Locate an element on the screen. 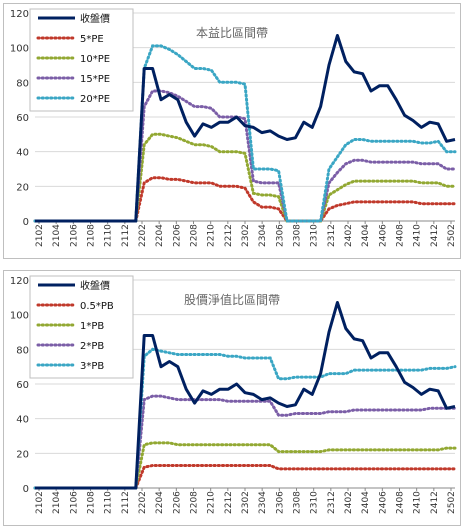  legend-label: 5*PE is located at coordinates (92, 39).